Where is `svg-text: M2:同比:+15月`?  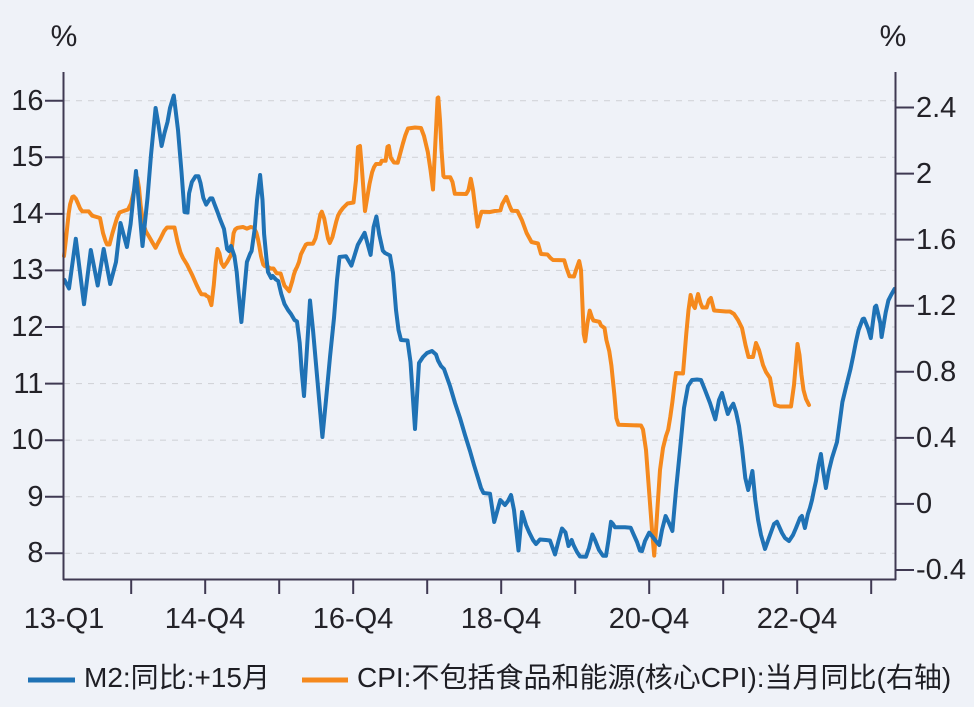 svg-text: M2:同比:+15月 is located at coordinates (177, 677).